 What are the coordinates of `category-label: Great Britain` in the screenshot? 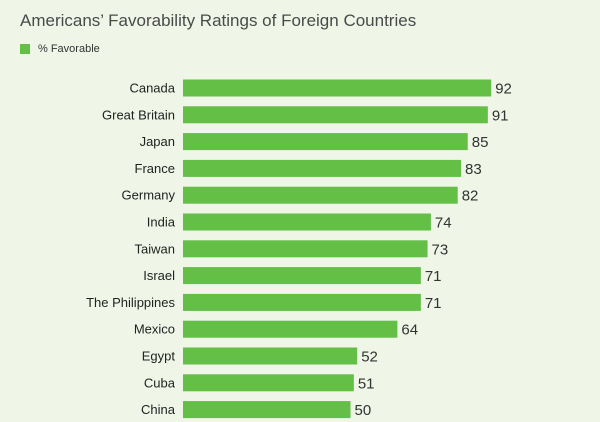 It's located at (138, 114).